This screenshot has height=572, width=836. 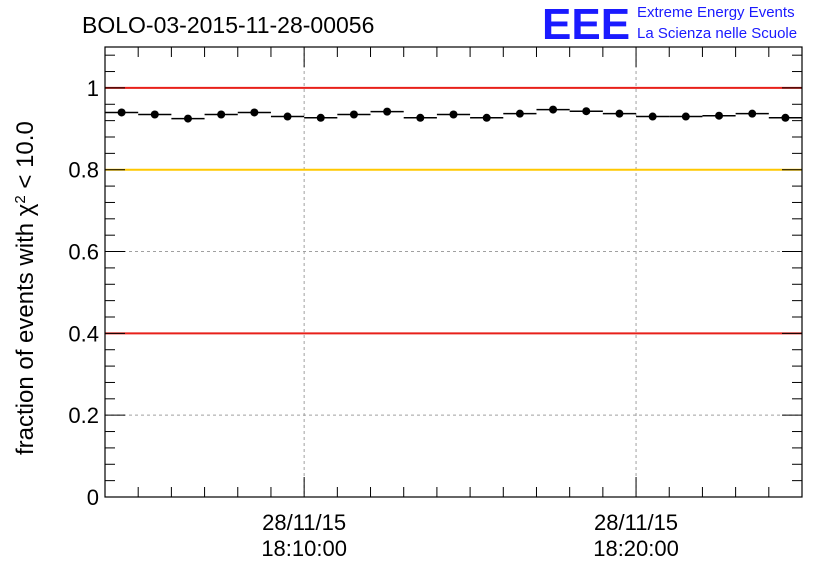 What do you see at coordinates (93, 88) in the screenshot?
I see `y-tick-label: 1` at bounding box center [93, 88].